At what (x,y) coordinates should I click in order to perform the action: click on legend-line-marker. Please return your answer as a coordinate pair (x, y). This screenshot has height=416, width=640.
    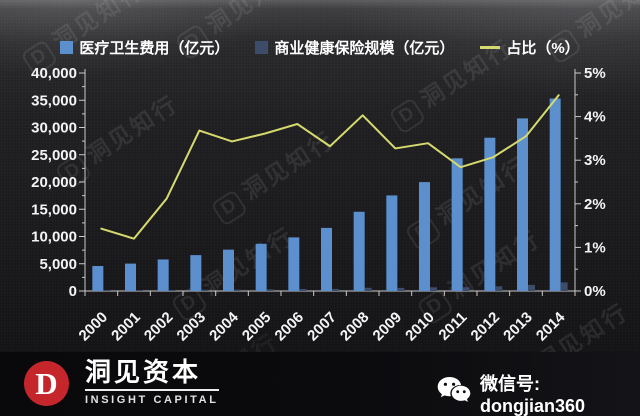
    Looking at the image, I should click on (490, 47).